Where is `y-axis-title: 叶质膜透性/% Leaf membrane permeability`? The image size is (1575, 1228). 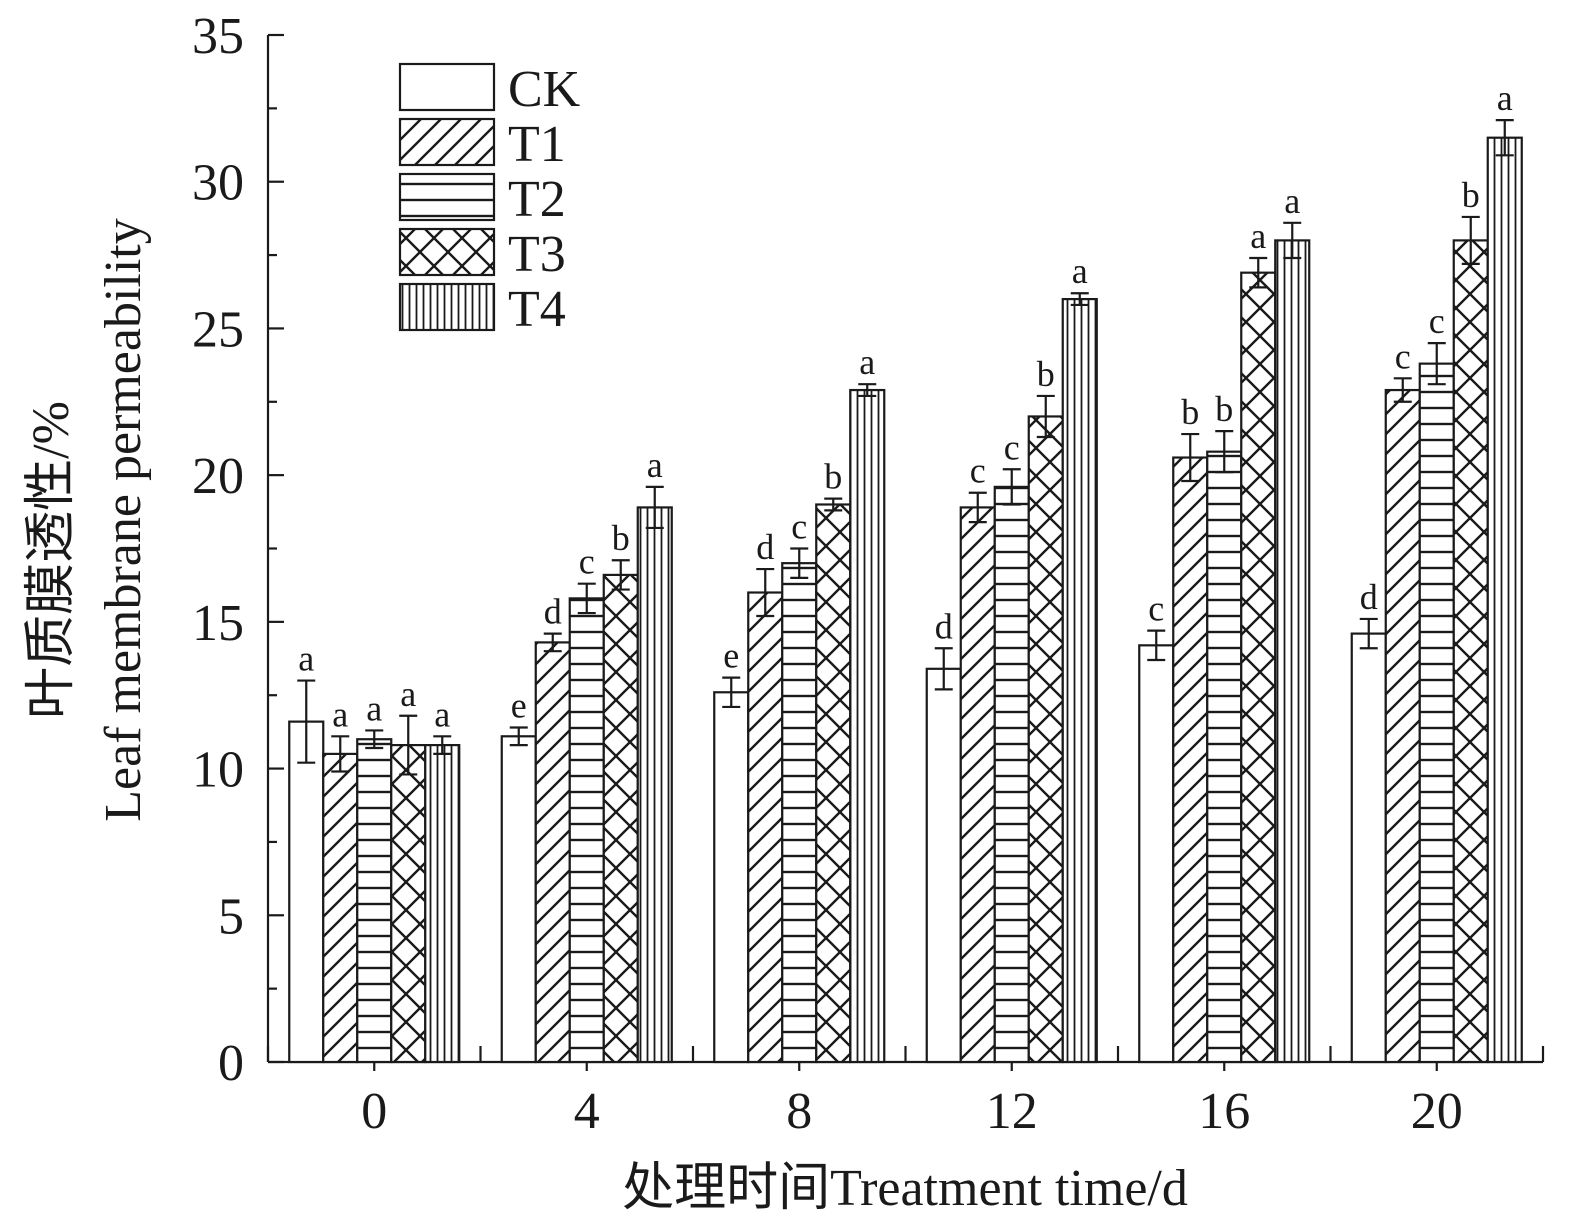 y-axis-title: 叶质膜透性/% Leaf membrane permeability is located at coordinates (87, 519).